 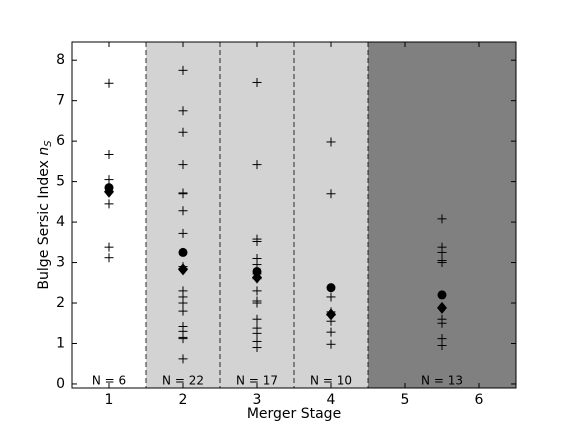 I want to click on x-axis-label: Merger Stage, so click(x=294, y=414).